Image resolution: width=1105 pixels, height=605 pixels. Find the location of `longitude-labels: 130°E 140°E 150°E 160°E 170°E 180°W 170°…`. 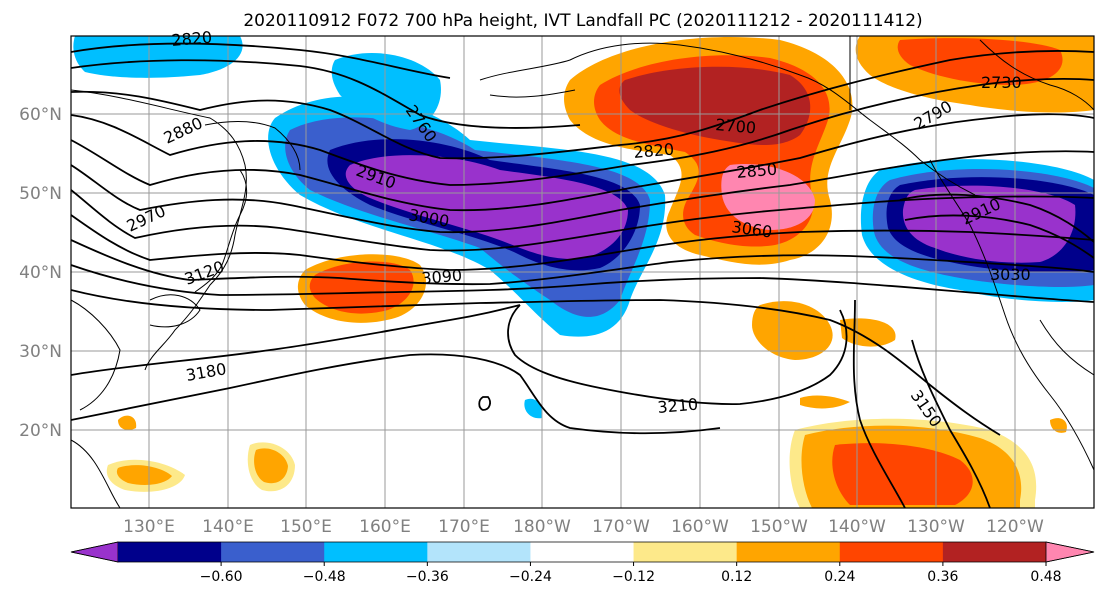

longitude-labels: 130°E 140°E 150°E 160°E 170°E 180°W 170°… is located at coordinates (583, 527).